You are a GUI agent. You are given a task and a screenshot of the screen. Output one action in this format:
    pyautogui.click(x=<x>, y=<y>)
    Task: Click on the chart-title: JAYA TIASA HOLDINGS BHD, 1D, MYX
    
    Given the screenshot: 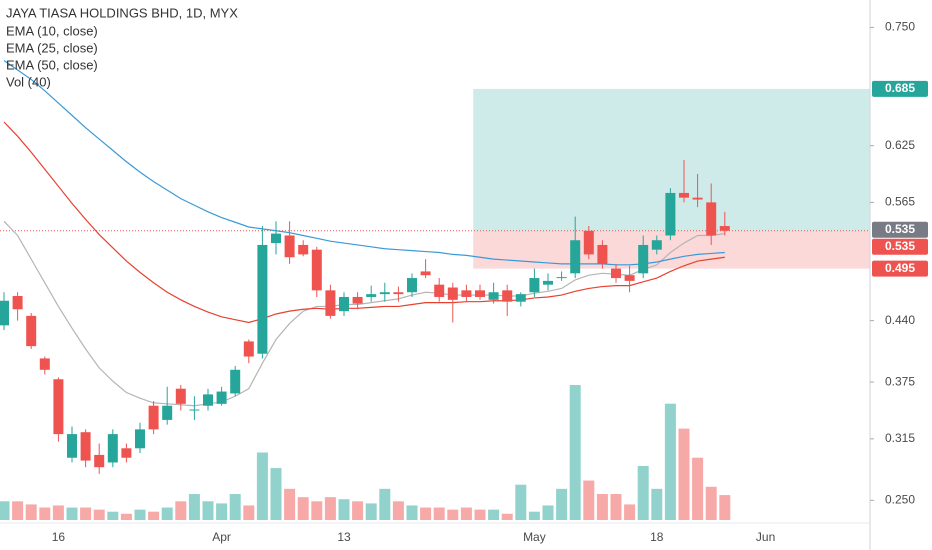 What is the action you would take?
    pyautogui.click(x=122, y=12)
    